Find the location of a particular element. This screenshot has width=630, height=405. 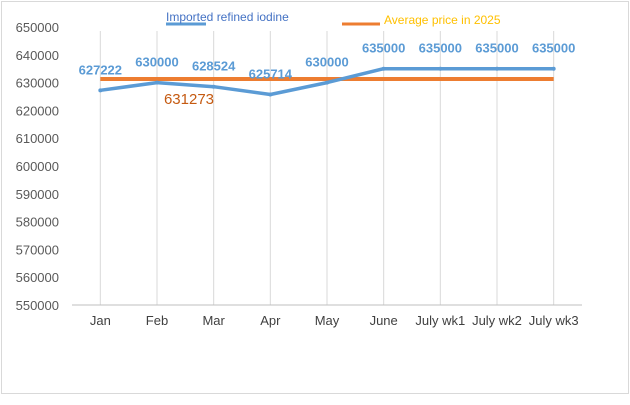

x-tick-label: June is located at coordinates (384, 320).